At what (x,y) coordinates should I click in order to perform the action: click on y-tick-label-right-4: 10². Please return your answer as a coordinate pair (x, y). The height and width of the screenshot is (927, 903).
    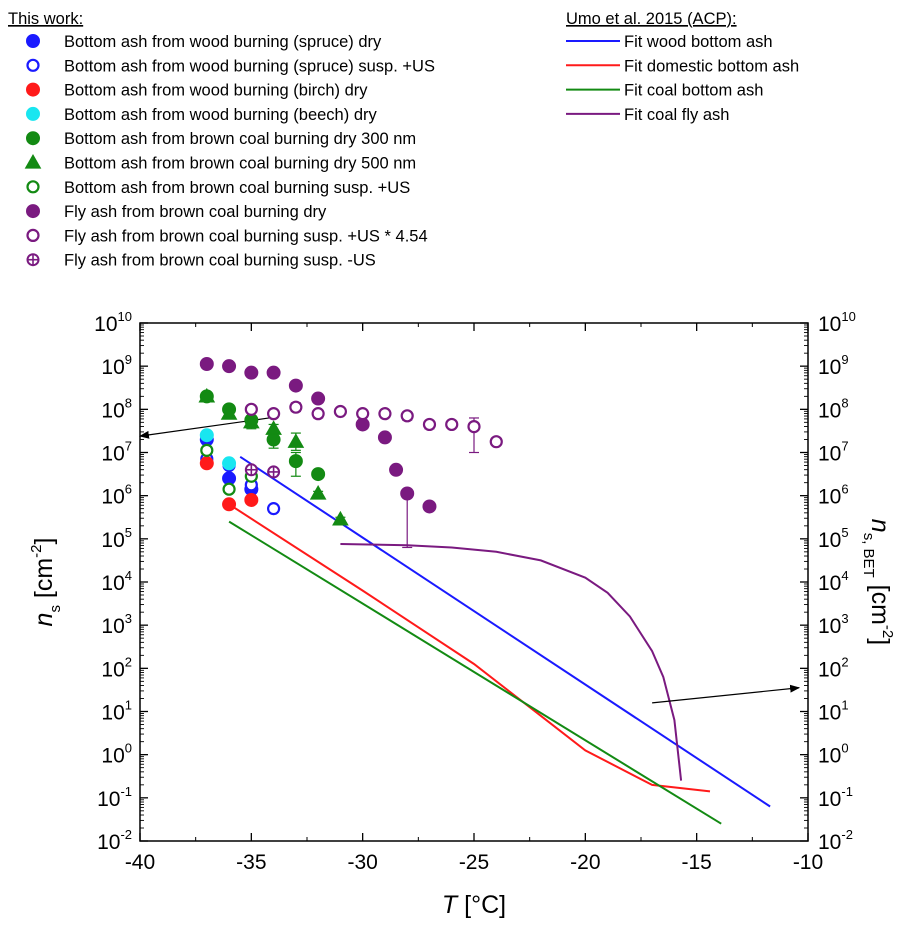
    Looking at the image, I should click on (833, 667).